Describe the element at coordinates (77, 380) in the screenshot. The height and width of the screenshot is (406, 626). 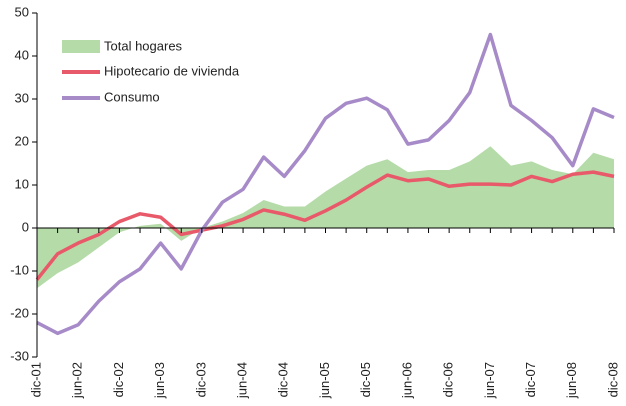
I see `x-tick-label: jun-02` at that location.